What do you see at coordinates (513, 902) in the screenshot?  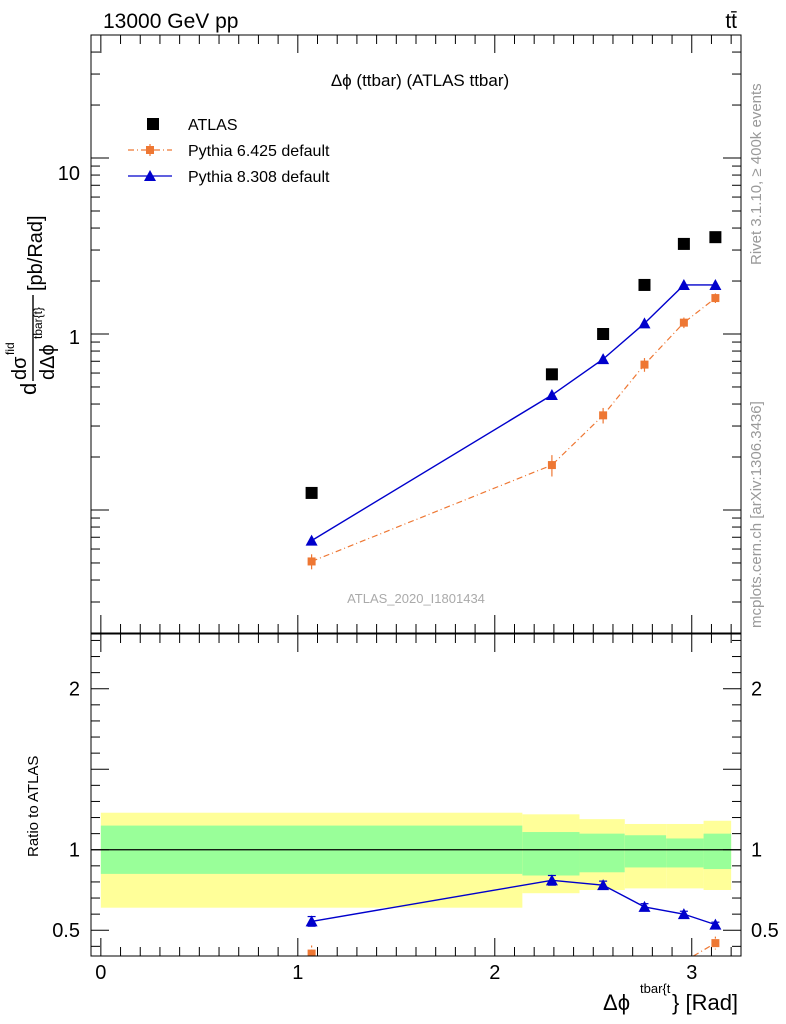 I see `ratio-pythia8-line` at bounding box center [513, 902].